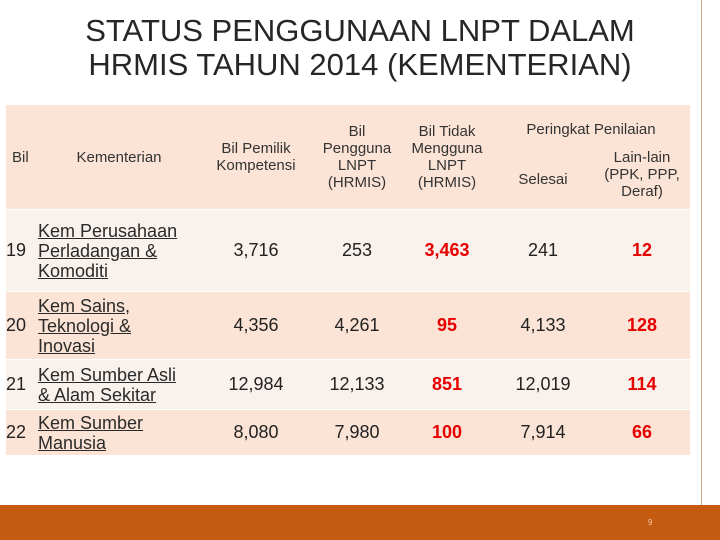 The height and width of the screenshot is (540, 720). I want to click on cell-selesai: 241, so click(543, 250).